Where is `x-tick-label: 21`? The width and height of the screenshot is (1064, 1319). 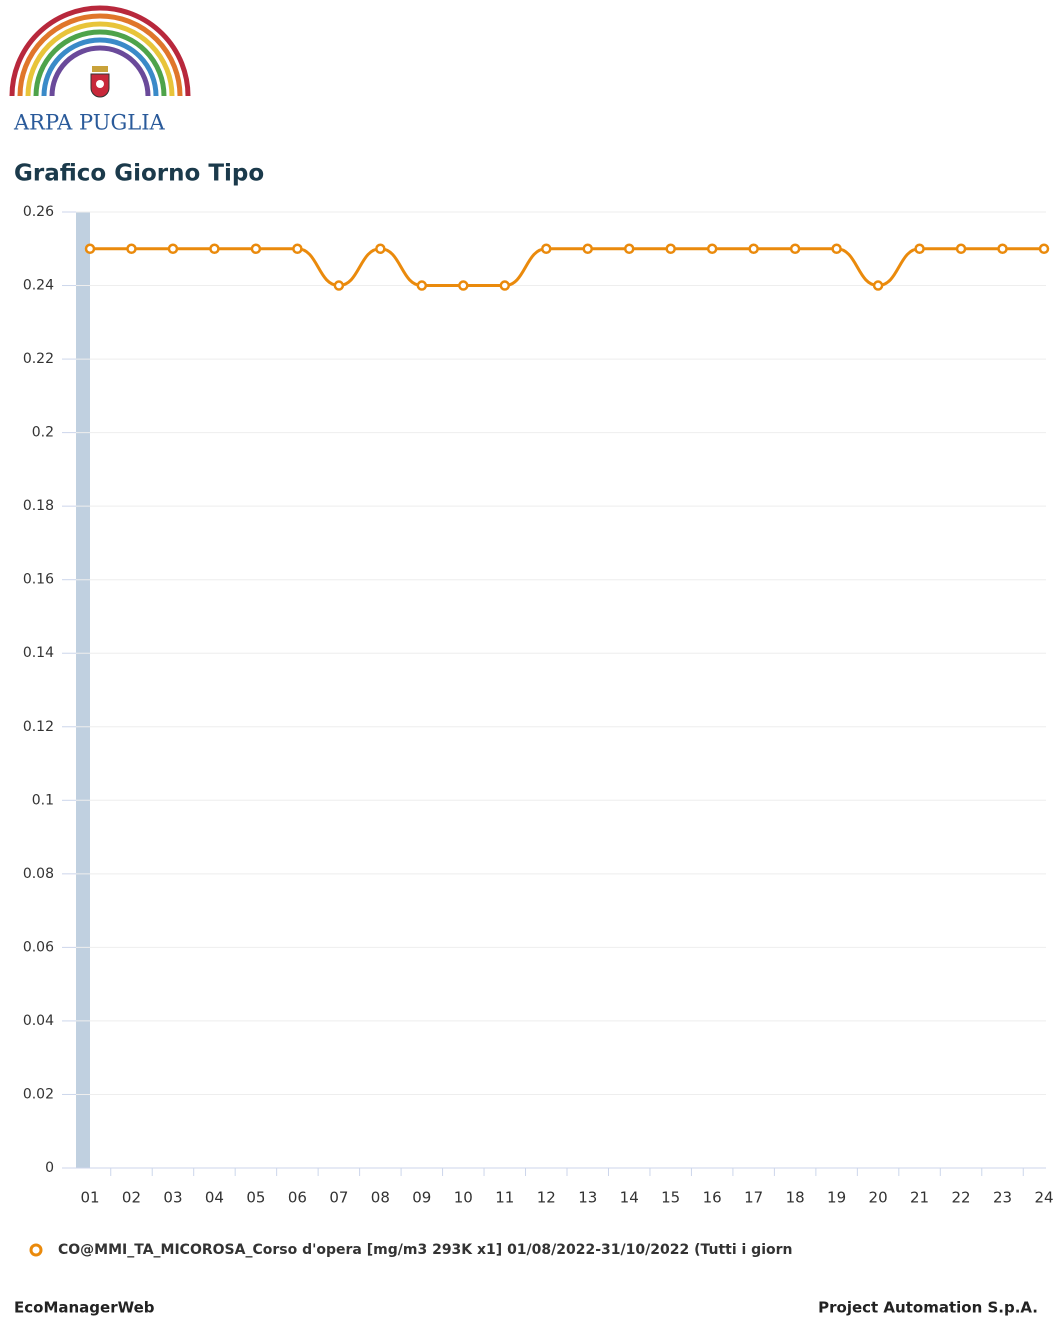 x-tick-label: 21 is located at coordinates (919, 1198).